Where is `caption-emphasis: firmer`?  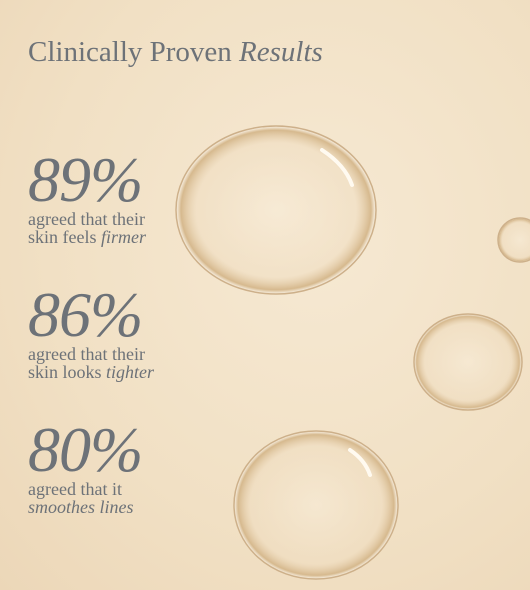 caption-emphasis: firmer is located at coordinates (123, 237).